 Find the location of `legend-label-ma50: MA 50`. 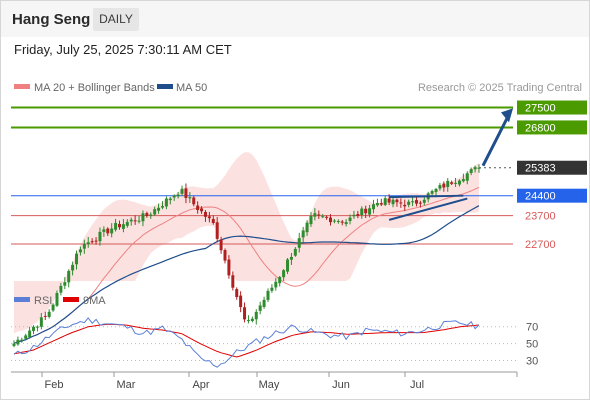

legend-label-ma50: MA 50 is located at coordinates (191, 88).